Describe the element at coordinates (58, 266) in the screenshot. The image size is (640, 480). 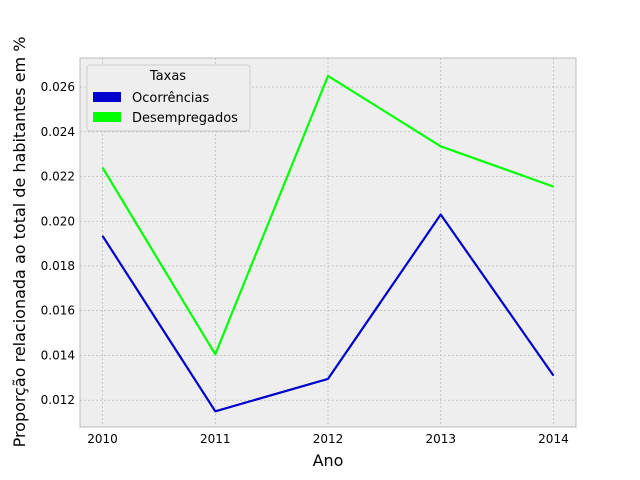
I see `y-tick-label: 0.018` at that location.